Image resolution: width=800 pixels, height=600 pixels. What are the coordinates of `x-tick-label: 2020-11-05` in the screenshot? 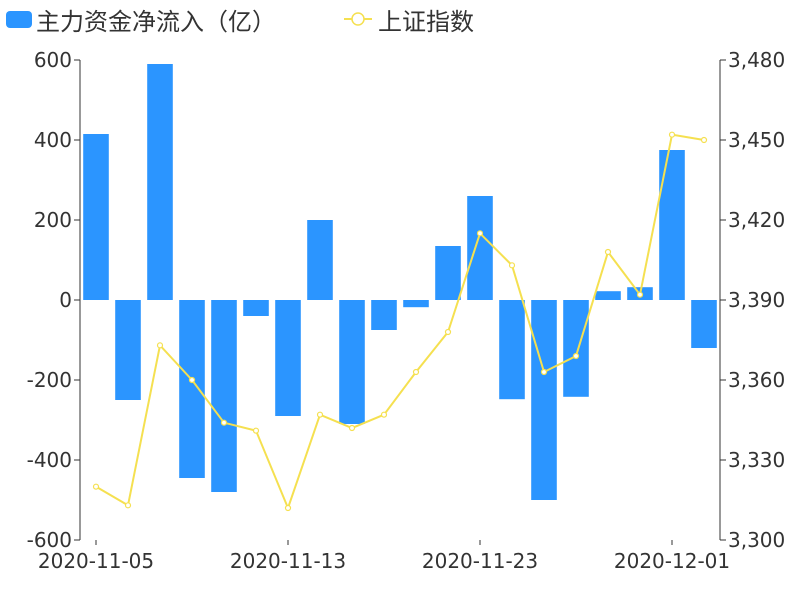 It's located at (96, 561).